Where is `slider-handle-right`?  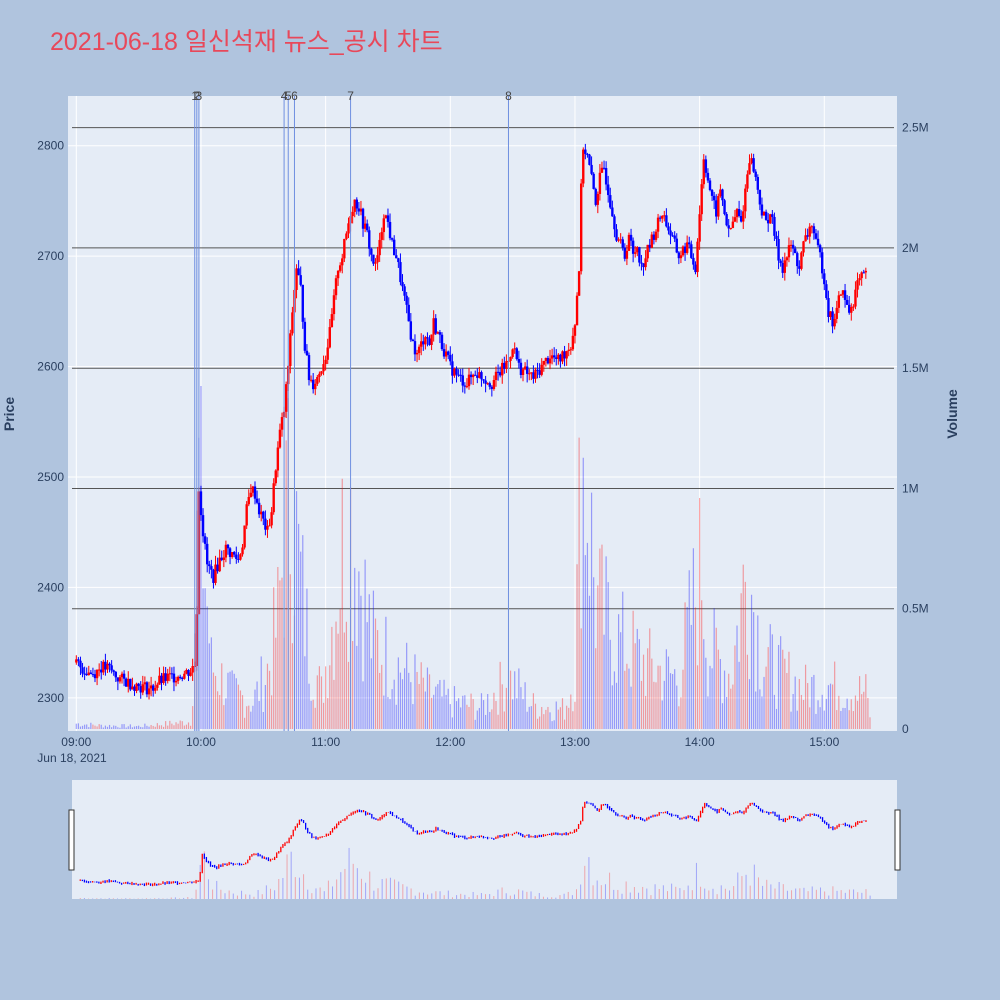
slider-handle-right is located at coordinates (897, 840).